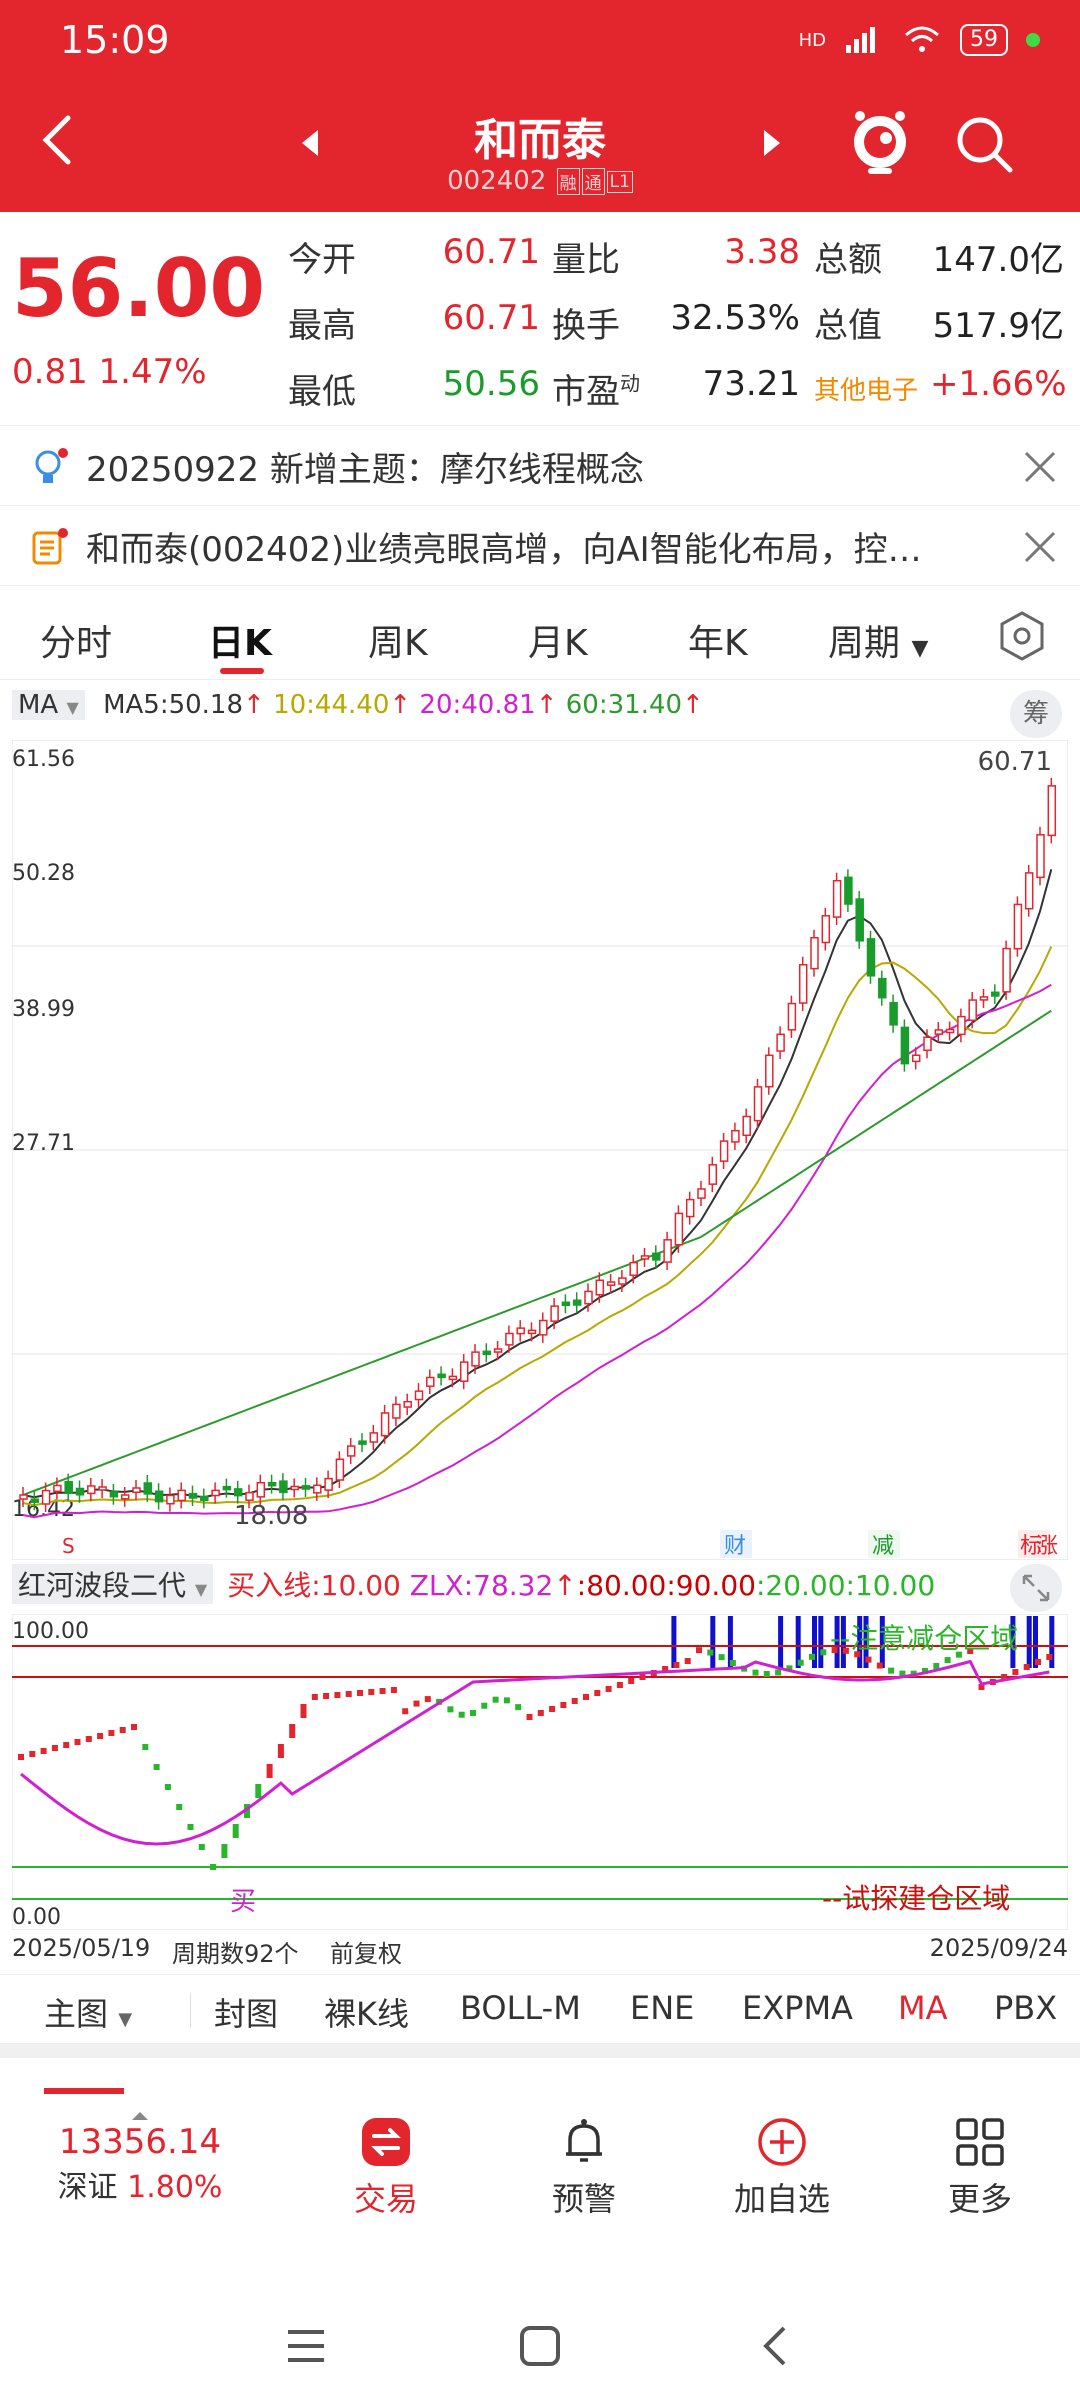  Describe the element at coordinates (76, 643) in the screenshot. I see `tab-intraday: 分时` at that location.